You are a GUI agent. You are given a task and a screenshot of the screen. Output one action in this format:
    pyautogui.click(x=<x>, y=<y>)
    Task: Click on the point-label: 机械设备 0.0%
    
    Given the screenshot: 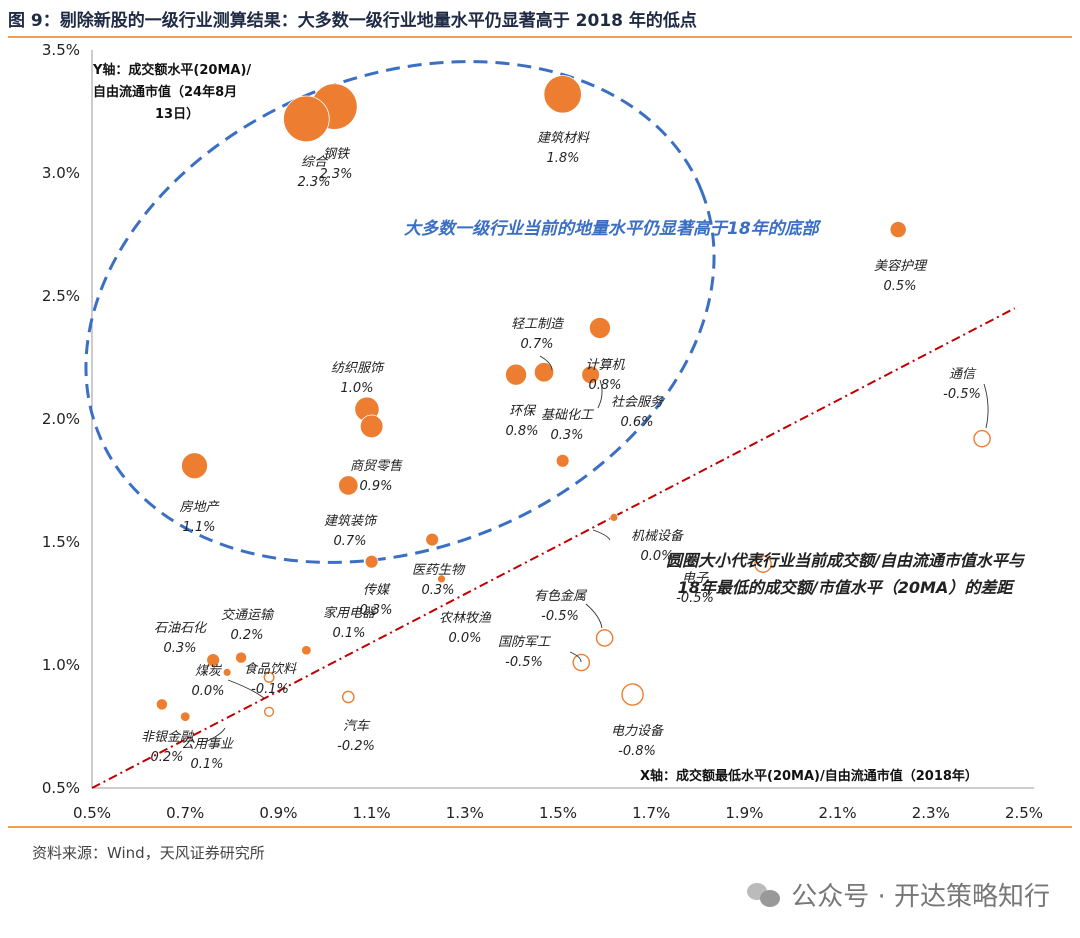 What is the action you would take?
    pyautogui.click(x=658, y=546)
    